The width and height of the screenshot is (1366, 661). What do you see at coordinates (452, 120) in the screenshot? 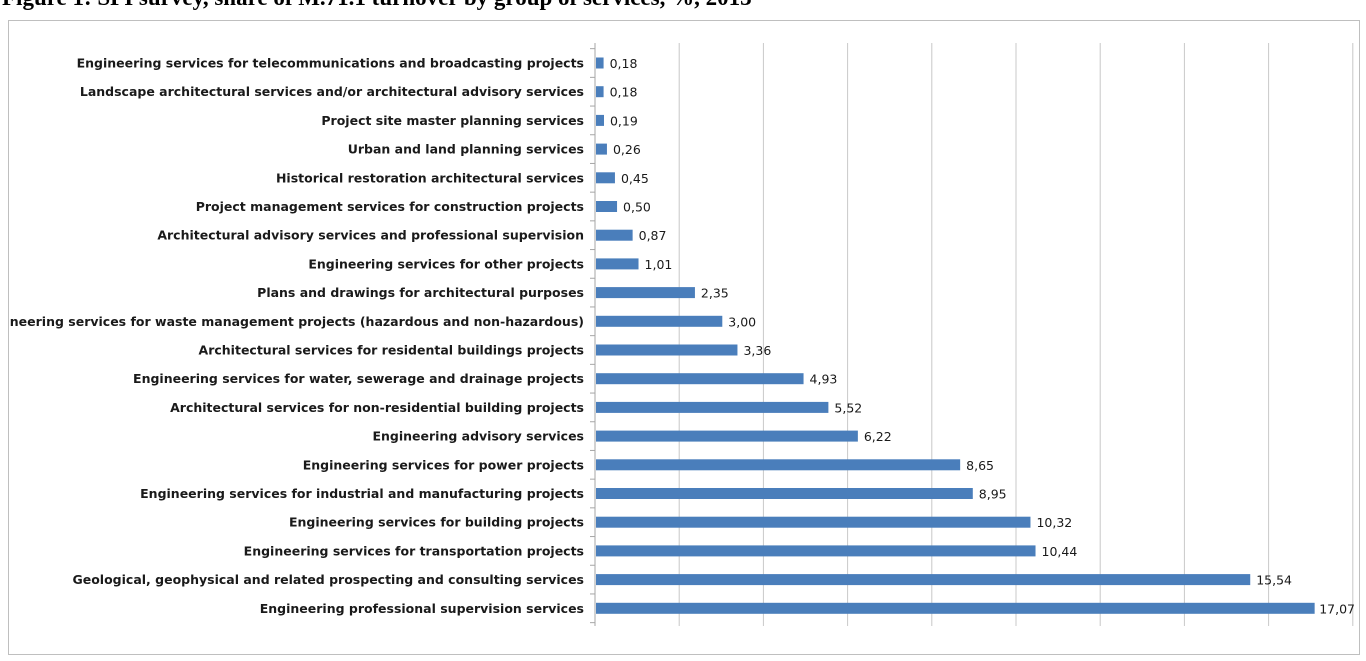
I see `category-label: Project site master planning services` at bounding box center [452, 120].